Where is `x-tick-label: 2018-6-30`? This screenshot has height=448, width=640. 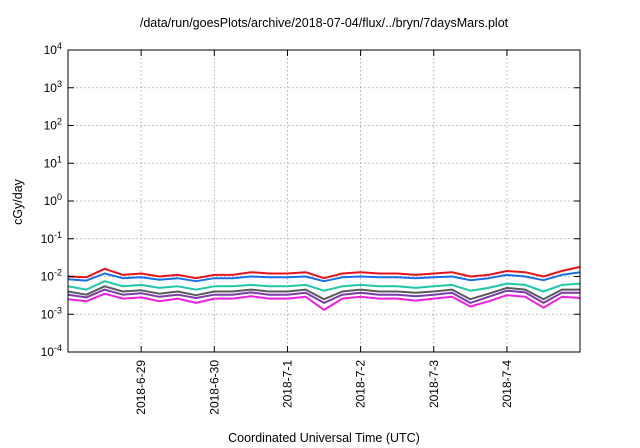
x-tick-label: 2018-6-30 is located at coordinates (214, 387).